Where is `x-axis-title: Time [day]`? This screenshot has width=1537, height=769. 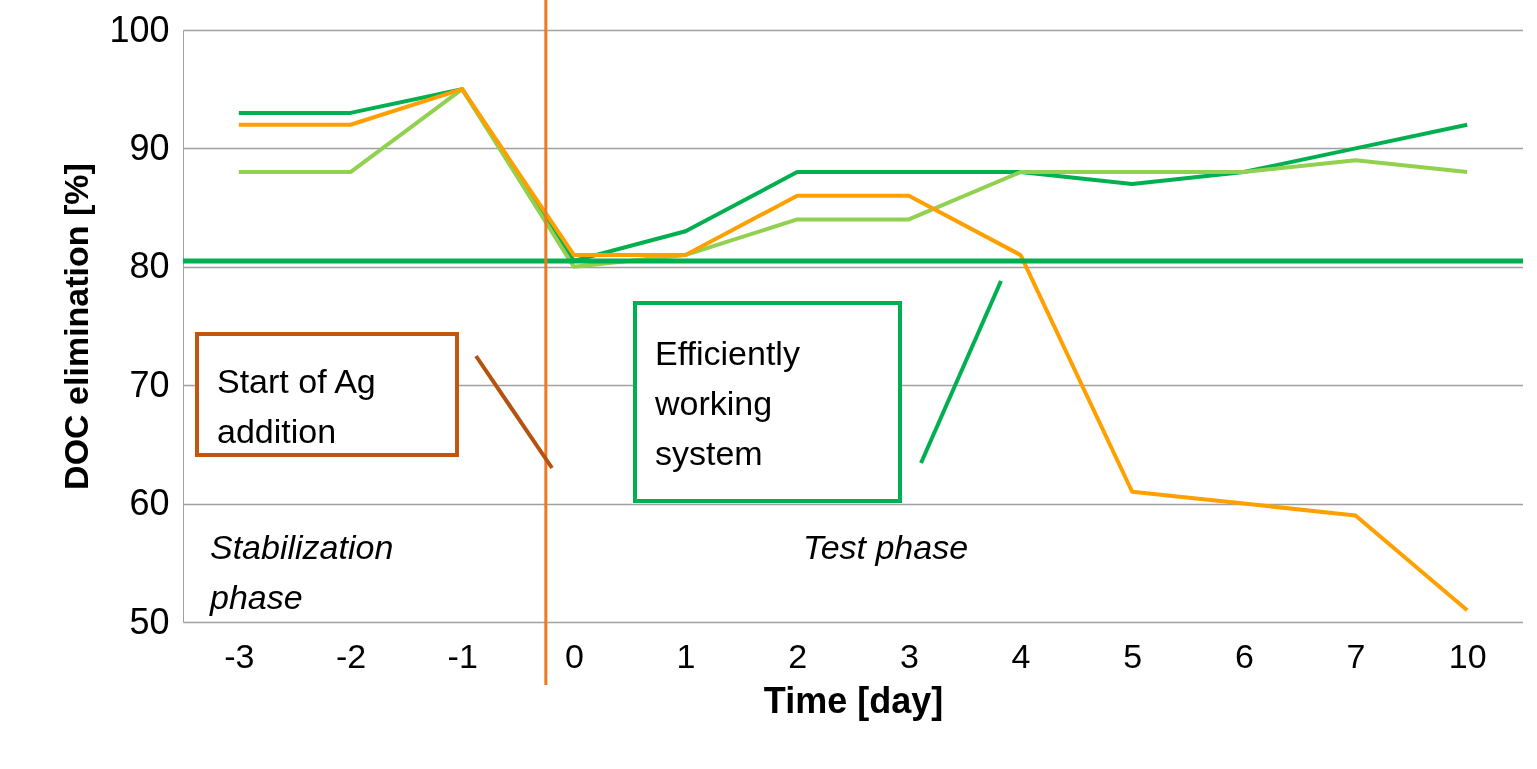 x-axis-title: Time [day] is located at coordinates (853, 700).